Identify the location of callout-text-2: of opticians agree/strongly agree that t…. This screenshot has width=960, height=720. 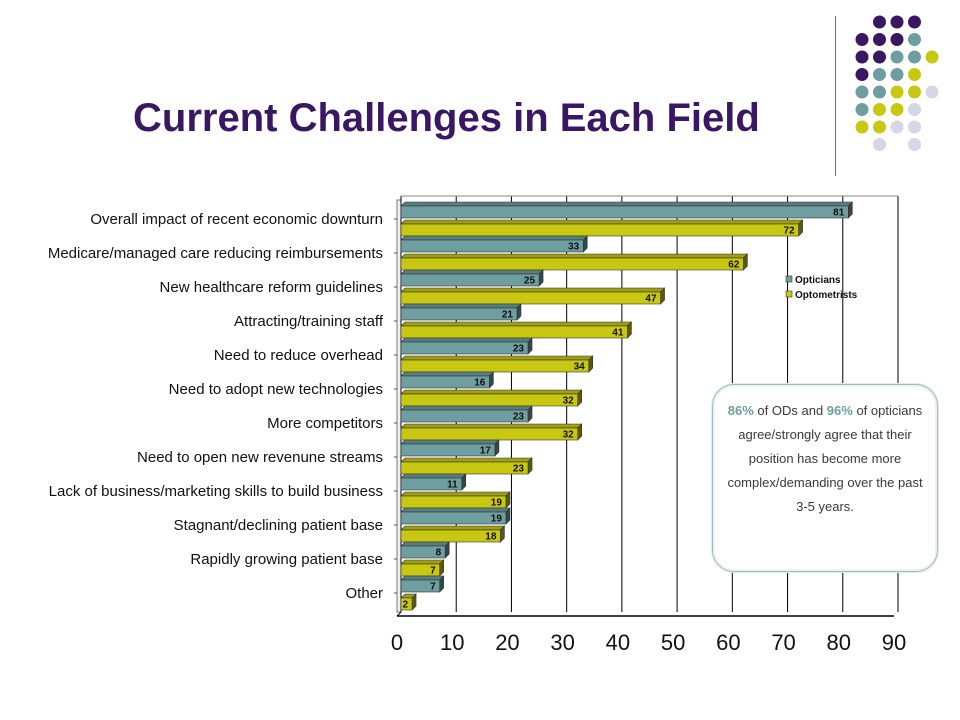
(825, 458).